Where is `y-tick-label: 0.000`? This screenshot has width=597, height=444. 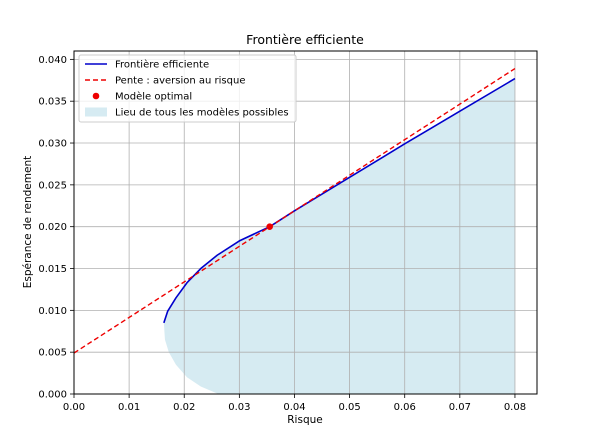
y-tick-label: 0.000 is located at coordinates (52, 395).